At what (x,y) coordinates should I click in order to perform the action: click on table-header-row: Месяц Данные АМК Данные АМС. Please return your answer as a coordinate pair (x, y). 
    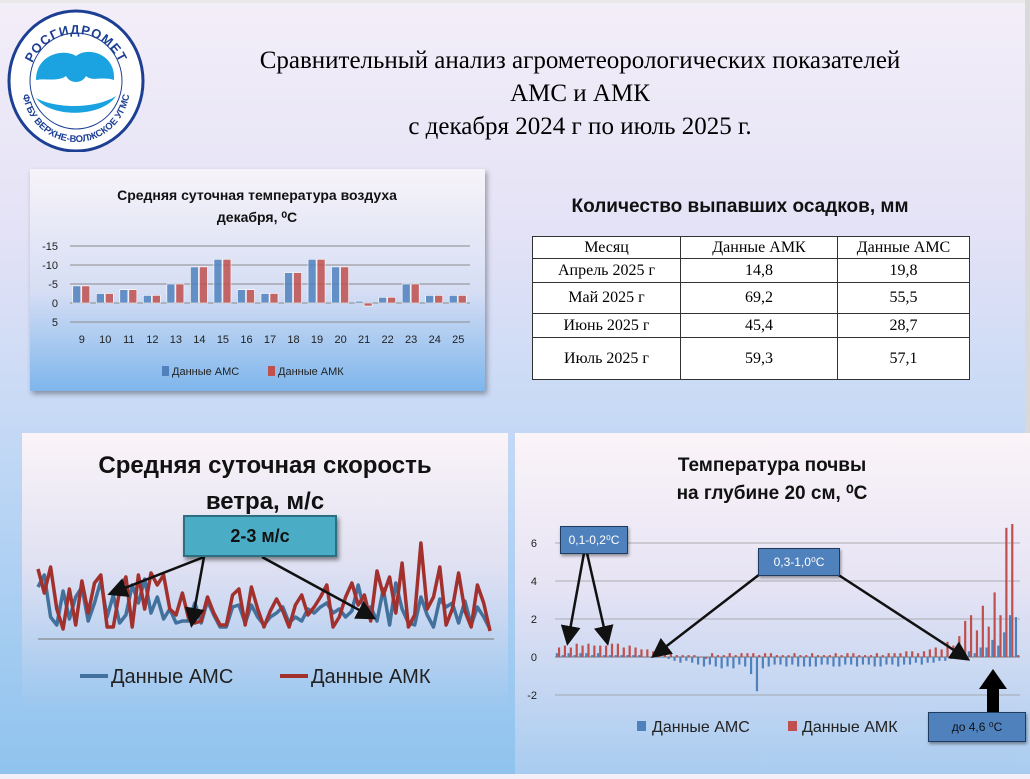
    Looking at the image, I should click on (751, 247).